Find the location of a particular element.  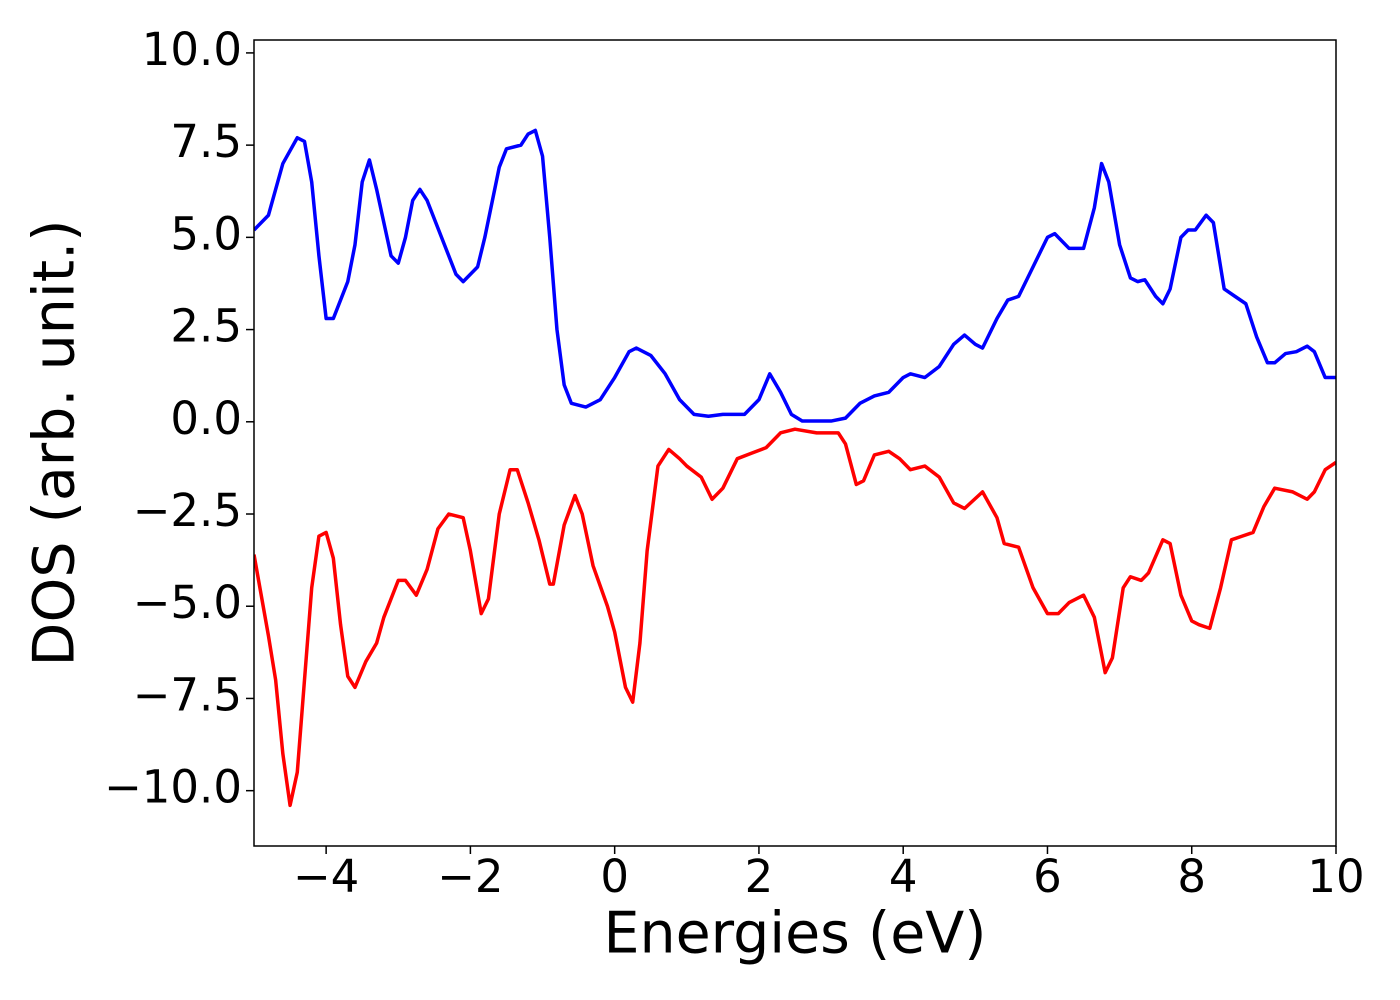

y-tick-label: 10.0 is located at coordinates (192, 49).